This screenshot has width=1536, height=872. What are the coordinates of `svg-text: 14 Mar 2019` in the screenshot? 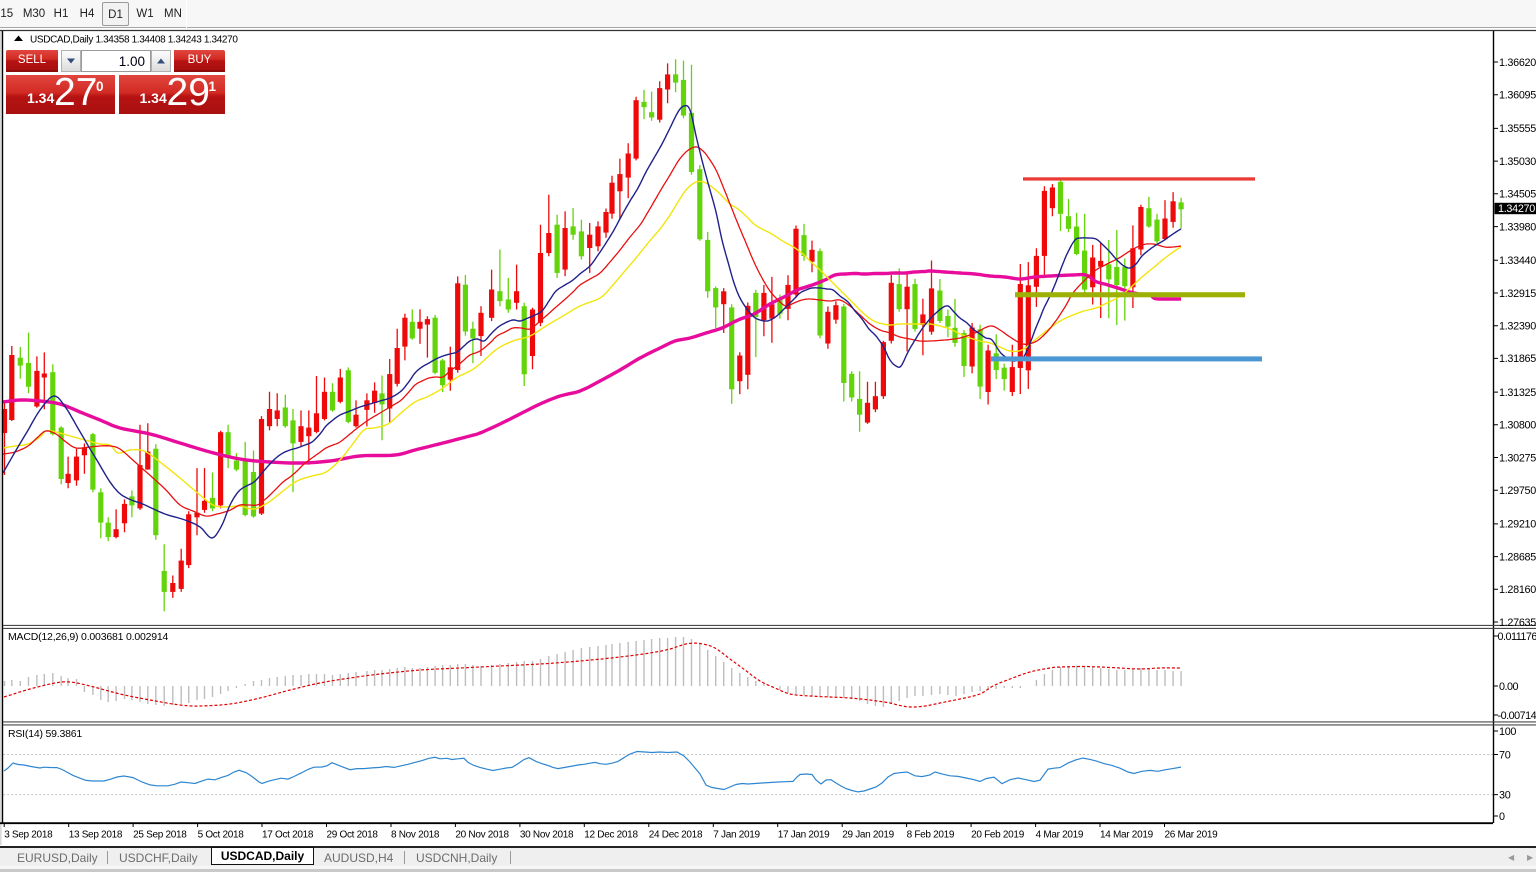 It's located at (1127, 835).